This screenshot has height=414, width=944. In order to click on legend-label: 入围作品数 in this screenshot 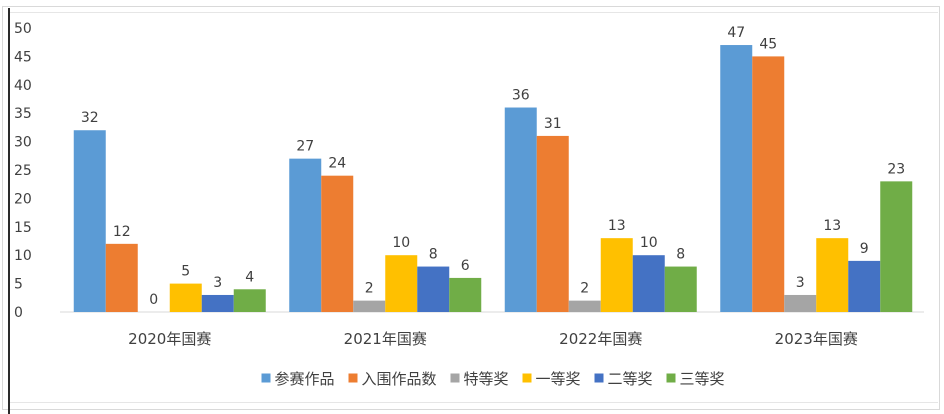, I will do `click(399, 379)`.